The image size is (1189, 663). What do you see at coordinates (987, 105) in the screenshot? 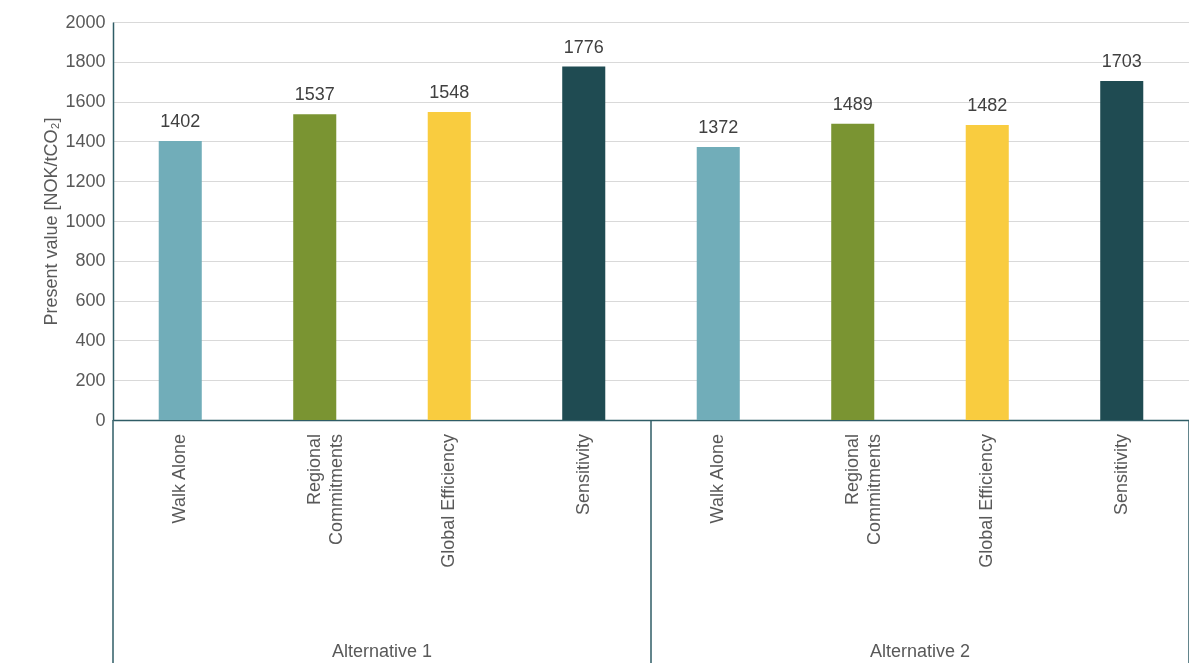
I see `data-label: 1482` at bounding box center [987, 105].